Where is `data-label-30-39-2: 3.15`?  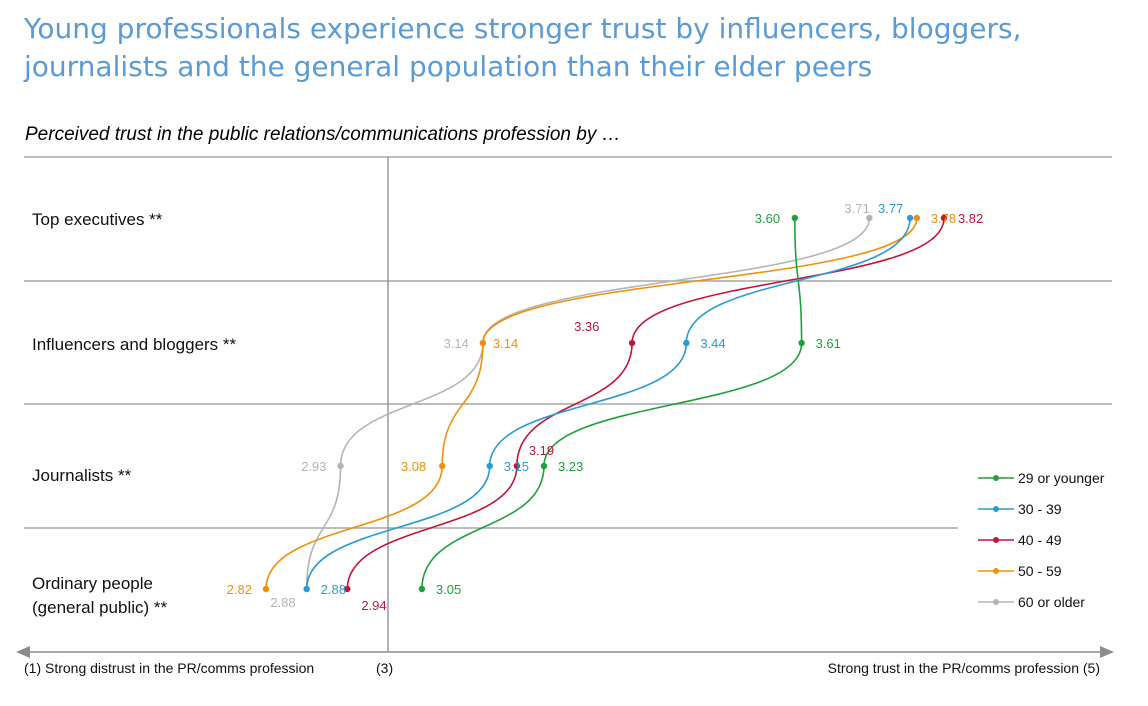
data-label-30-39-2: 3.15 is located at coordinates (516, 466).